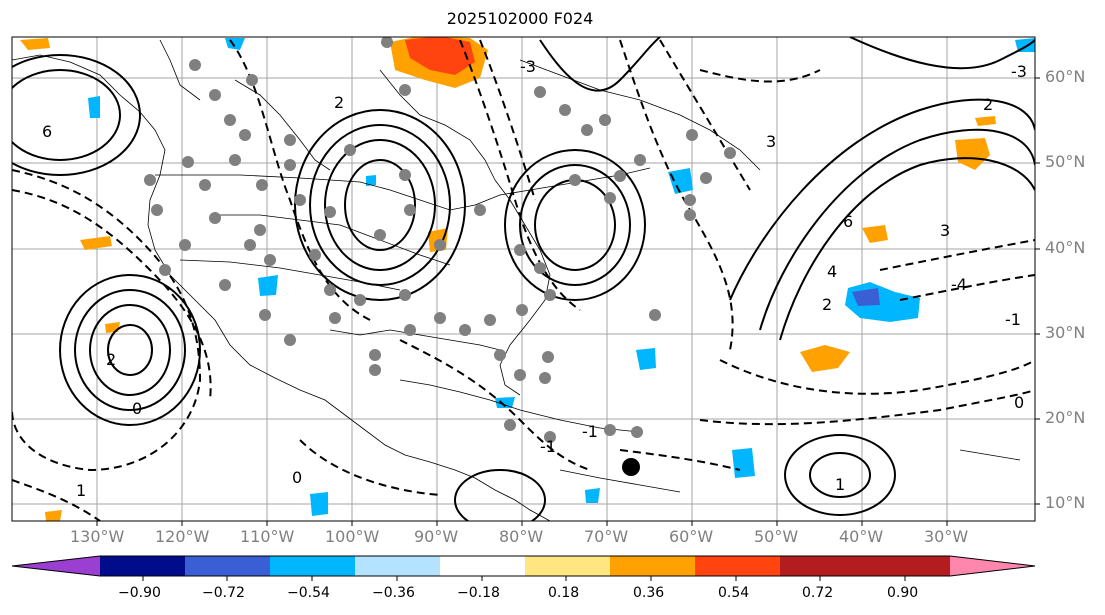 This screenshot has height=615, width=1105. Describe the element at coordinates (1065, 417) in the screenshot. I see `lat-label: 20°N` at that location.